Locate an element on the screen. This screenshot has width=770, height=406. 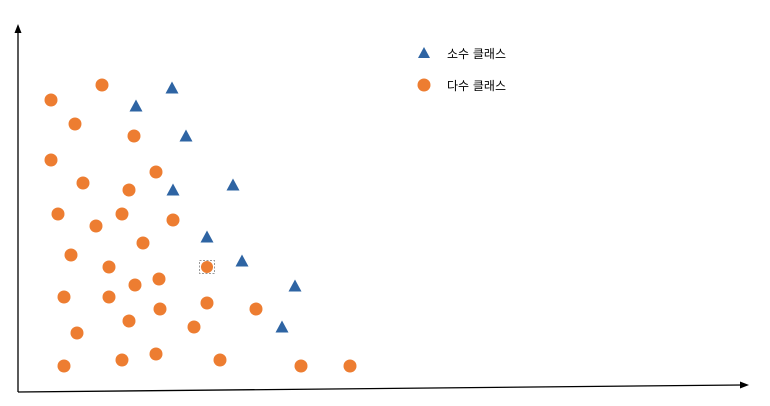
legend-item-minority: 소수 클래스 is located at coordinates (462, 54).